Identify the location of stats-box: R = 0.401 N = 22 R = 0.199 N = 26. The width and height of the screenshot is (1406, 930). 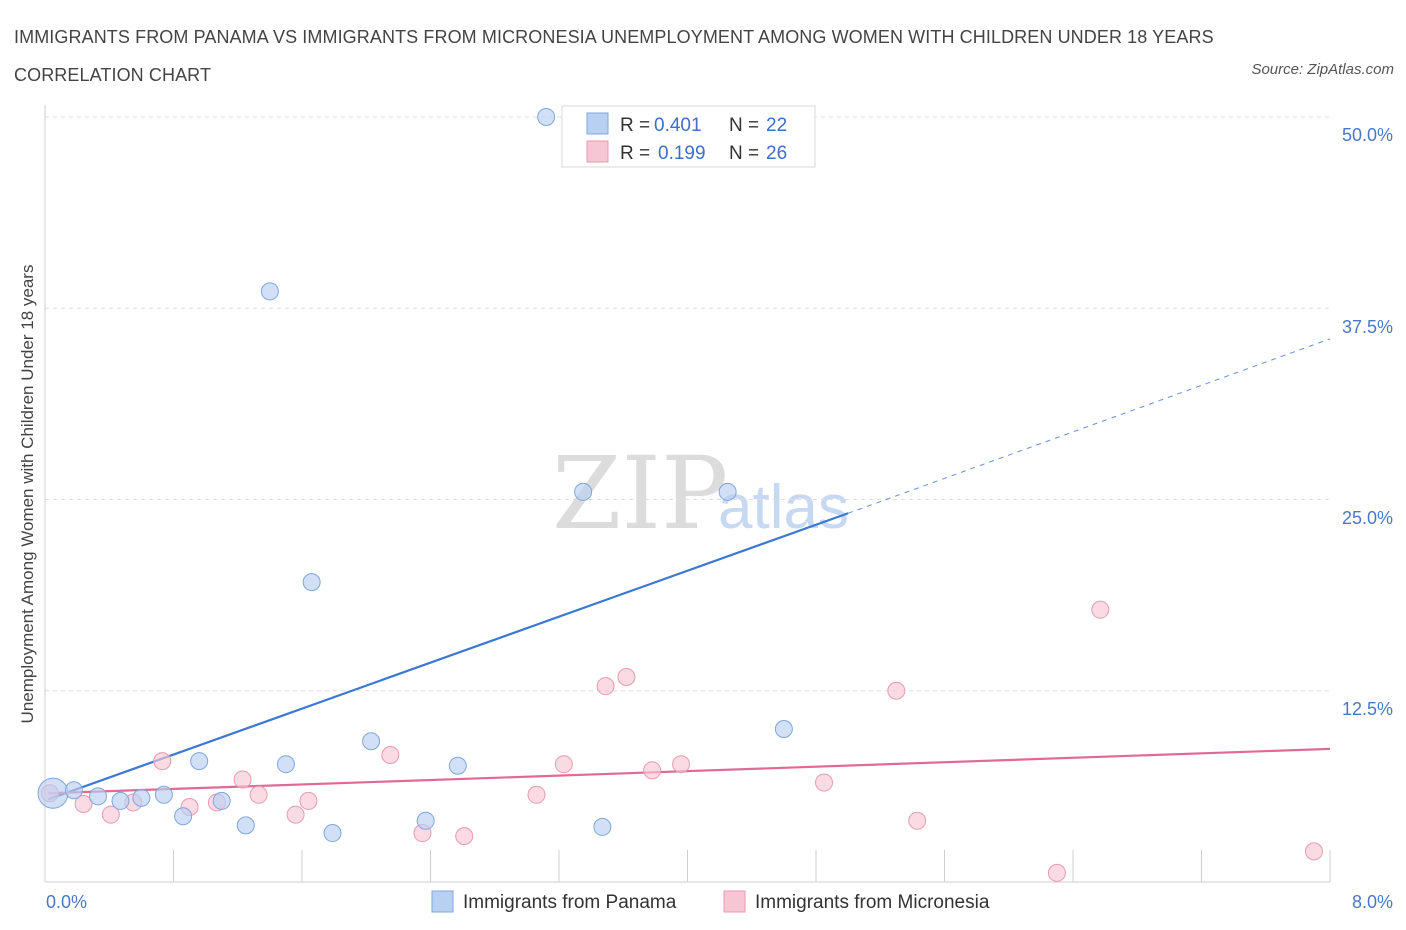
(688, 136).